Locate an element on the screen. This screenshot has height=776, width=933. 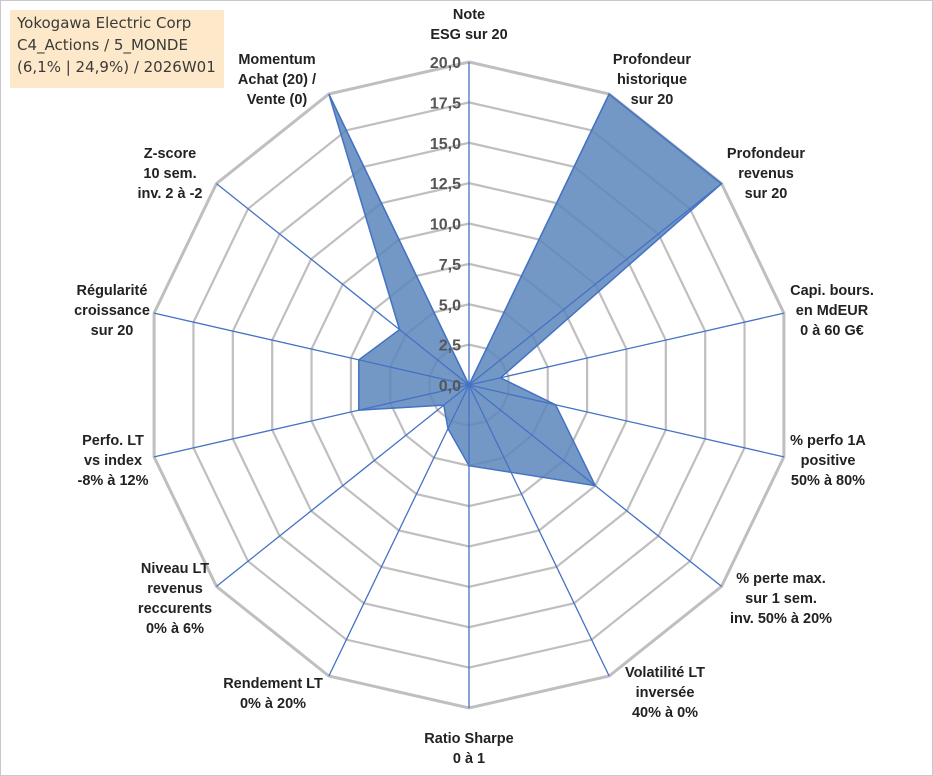
axis-label-13-line-0: Momentum is located at coordinates (276, 60).